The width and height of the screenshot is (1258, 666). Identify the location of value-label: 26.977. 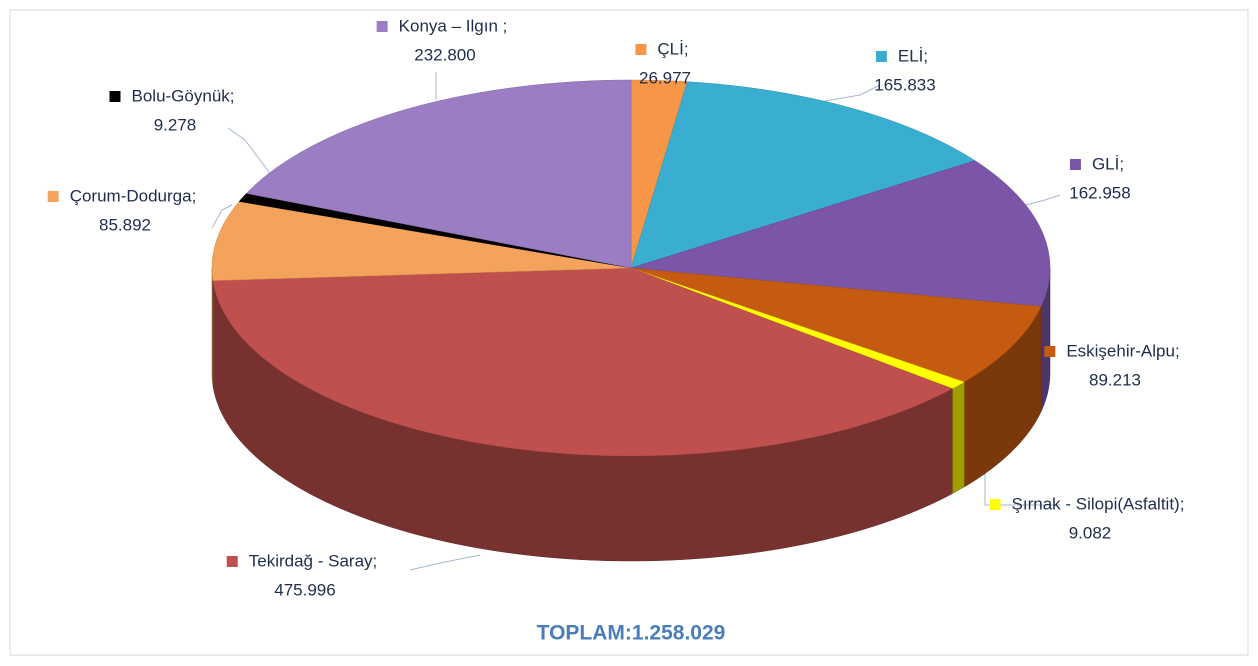
(665, 77).